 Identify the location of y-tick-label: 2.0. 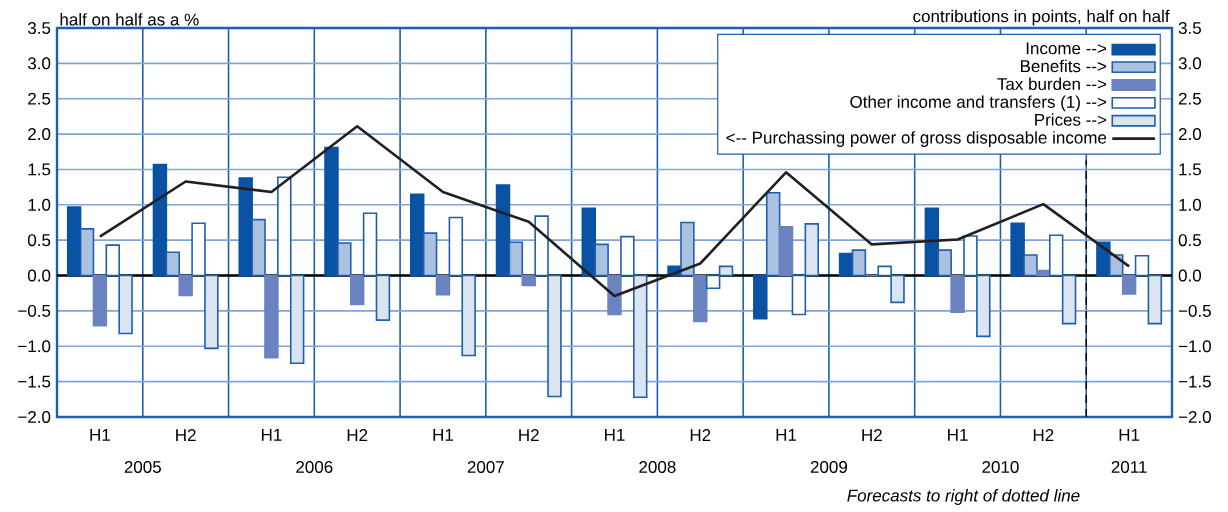
(39, 134).